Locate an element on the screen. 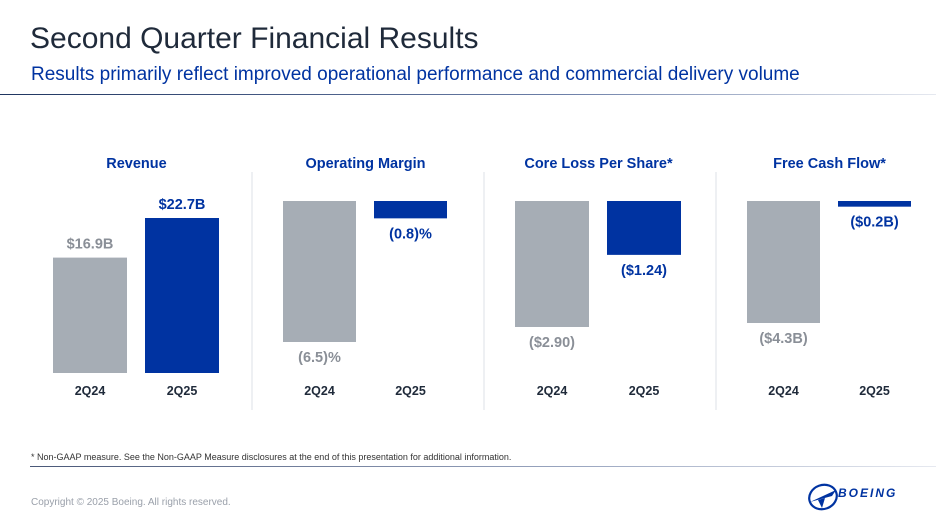 The height and width of the screenshot is (518, 936). free-cash-flow-title: Free Cash Flow* is located at coordinates (829, 164).